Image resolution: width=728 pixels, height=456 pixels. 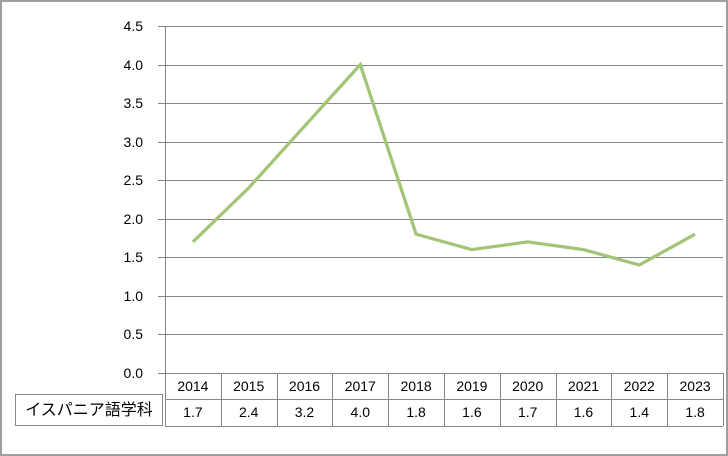 I want to click on value-cell: 1.4, so click(x=639, y=412).